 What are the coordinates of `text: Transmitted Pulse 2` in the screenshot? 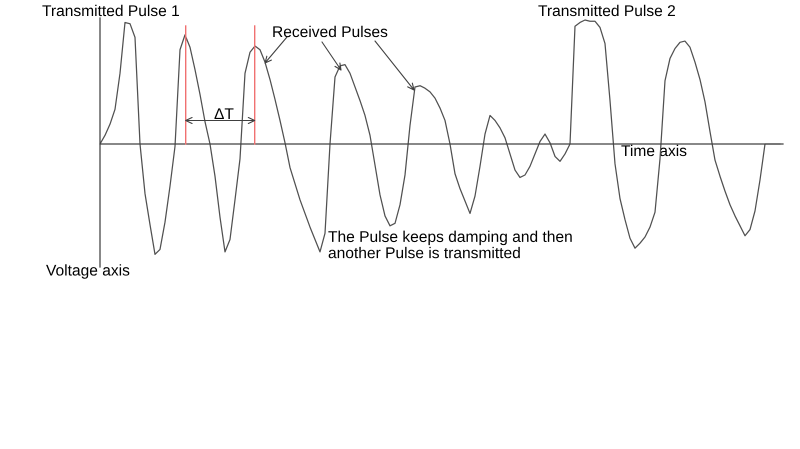 It's located at (606, 10).